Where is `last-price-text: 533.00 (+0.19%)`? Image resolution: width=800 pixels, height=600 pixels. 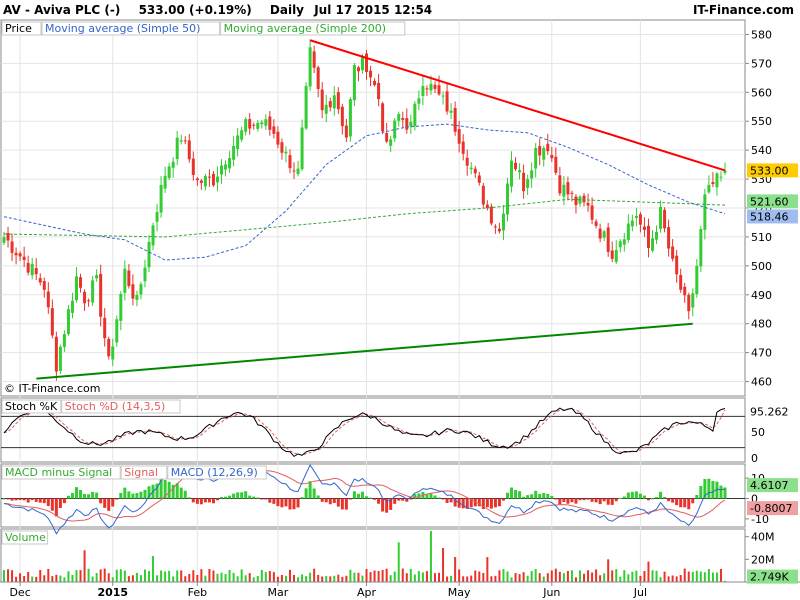
last-price-text: 533.00 (+0.19%) is located at coordinates (195, 10).